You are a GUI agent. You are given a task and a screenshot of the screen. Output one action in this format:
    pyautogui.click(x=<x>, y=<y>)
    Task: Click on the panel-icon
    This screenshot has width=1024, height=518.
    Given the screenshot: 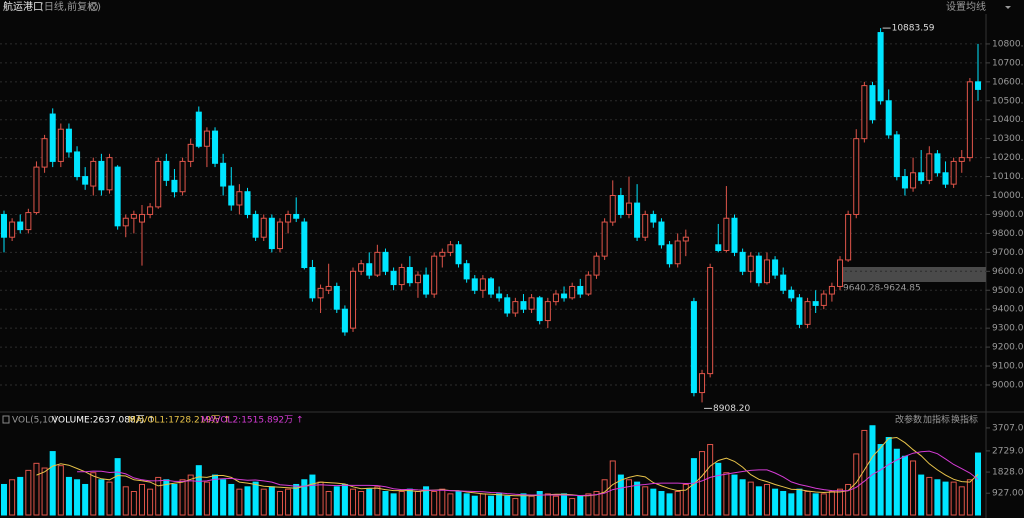 What is the action you would take?
    pyautogui.click(x=6, y=419)
    